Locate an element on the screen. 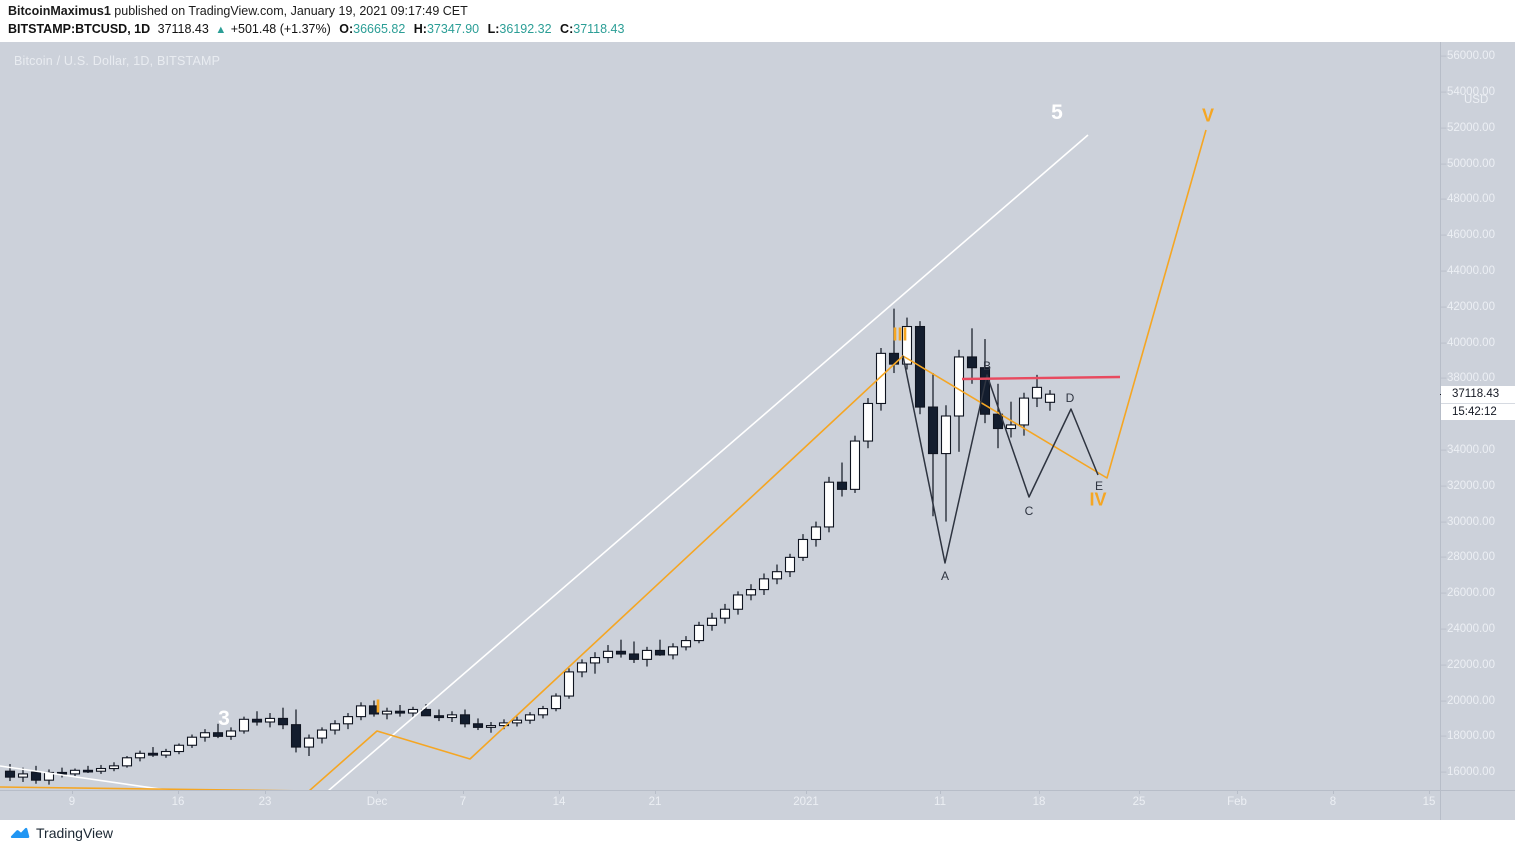 The width and height of the screenshot is (1515, 852). price-tick: –54000.00 is located at coordinates (1467, 92).